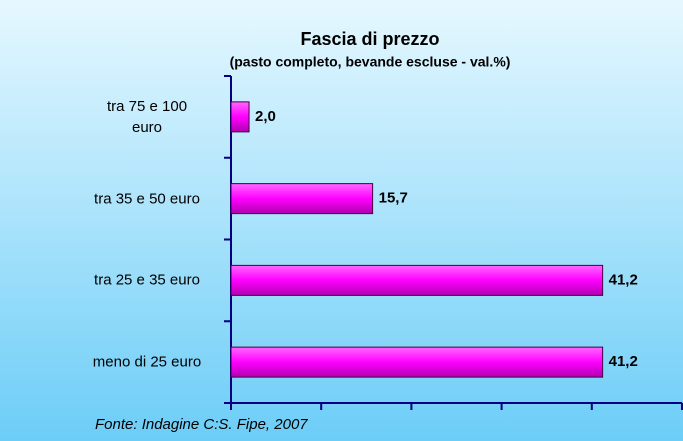 This screenshot has height=441, width=683. Describe the element at coordinates (201, 424) in the screenshot. I see `source-note: Fonte: Indagine C:S. Fipe, 2007` at that location.